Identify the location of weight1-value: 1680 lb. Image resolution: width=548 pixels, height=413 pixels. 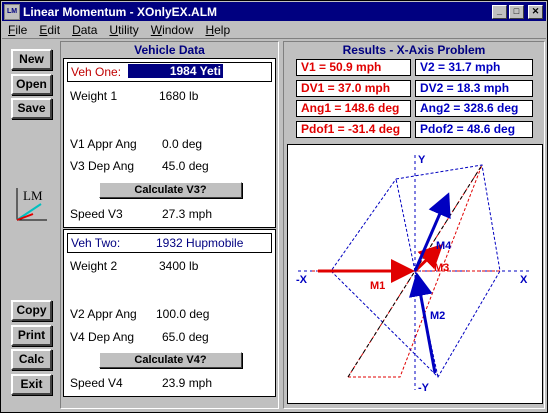
(179, 96).